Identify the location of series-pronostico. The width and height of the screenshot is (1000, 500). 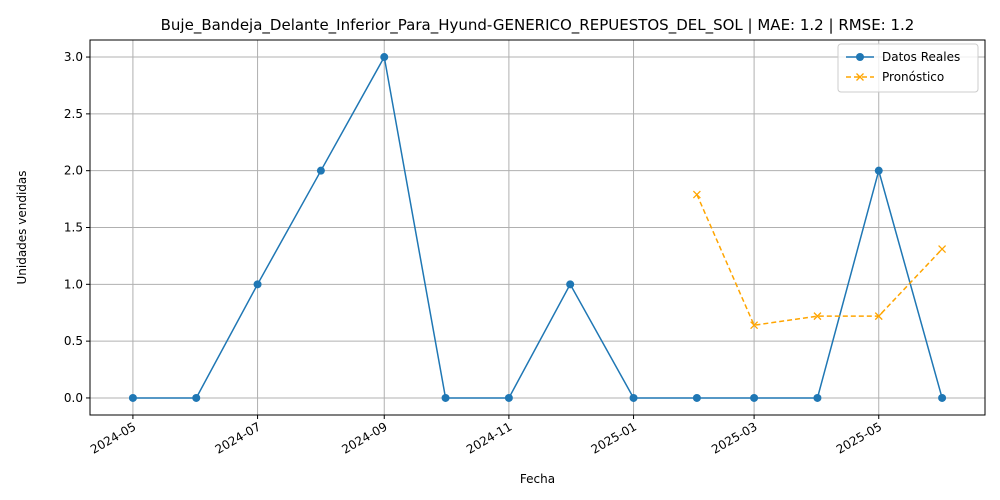
(819, 260).